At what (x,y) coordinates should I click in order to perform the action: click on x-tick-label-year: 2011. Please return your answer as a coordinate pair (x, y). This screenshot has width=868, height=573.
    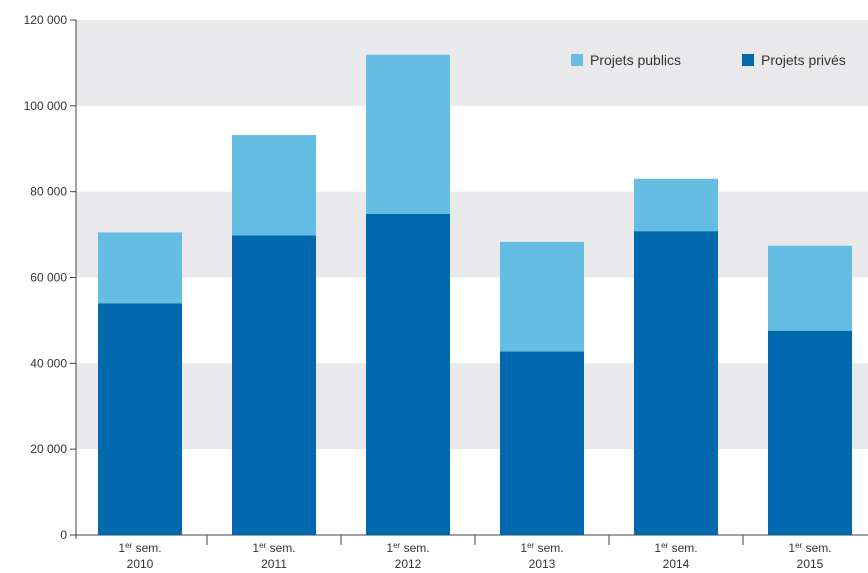
    Looking at the image, I should click on (274, 564).